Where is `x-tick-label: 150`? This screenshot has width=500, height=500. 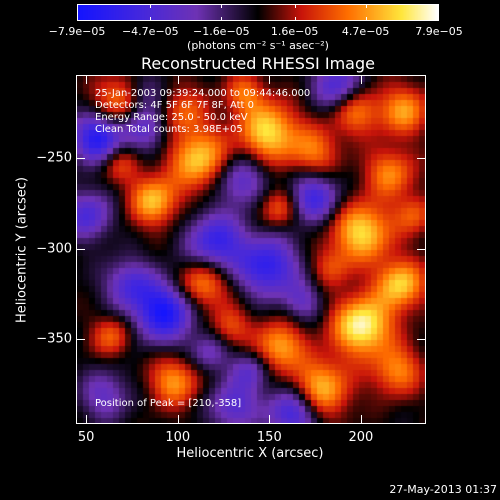 x-tick-label: 150 is located at coordinates (269, 437).